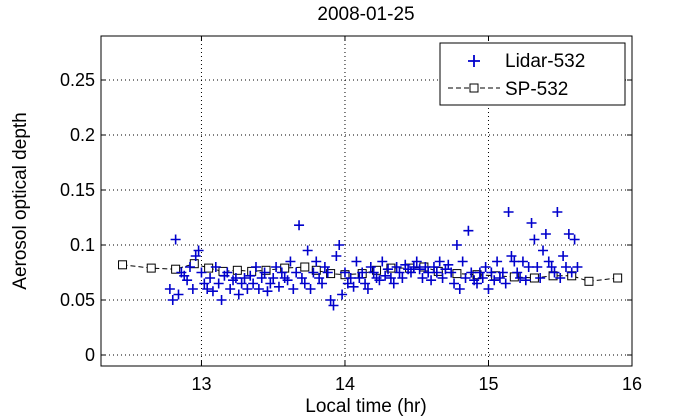 This screenshot has width=700, height=420. I want to click on legend-lidar-marker, so click(474, 61).